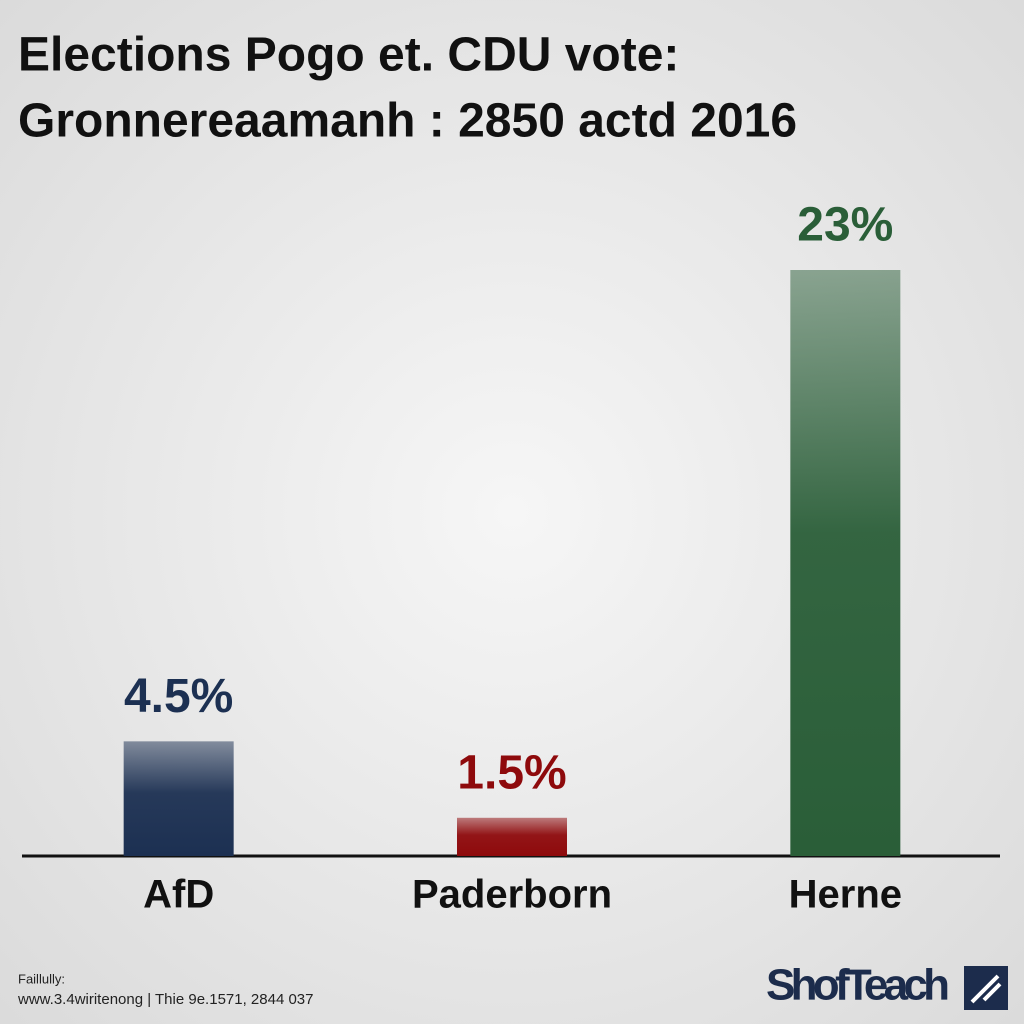 The image size is (1024, 1024). What do you see at coordinates (858, 985) in the screenshot?
I see `brand: ShofTeach` at bounding box center [858, 985].